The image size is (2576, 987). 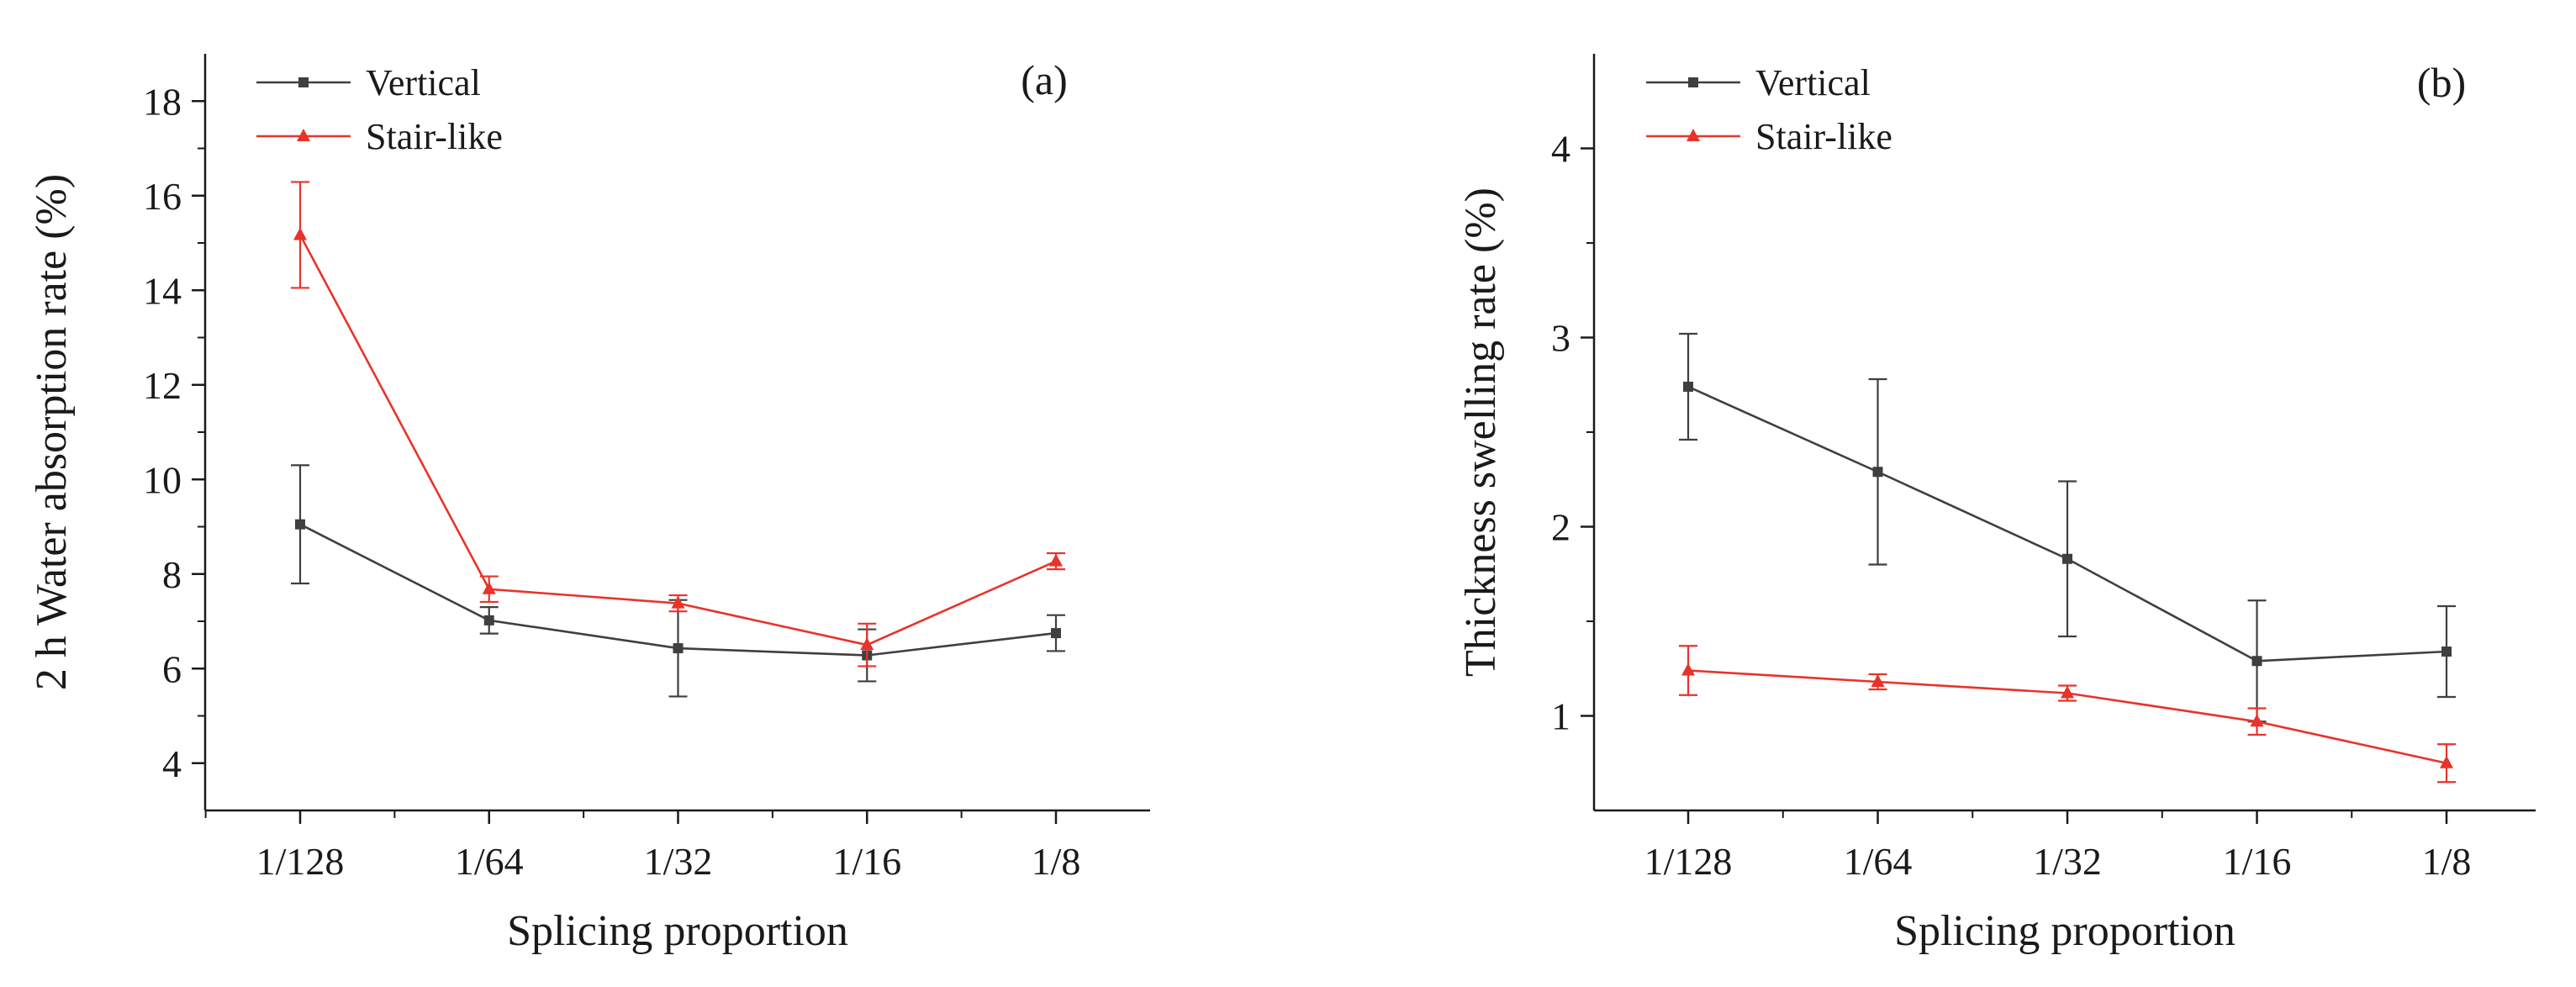 What do you see at coordinates (52, 432) in the screenshot?
I see `y-axis-title: 2 h Water absorption rate (%)` at bounding box center [52, 432].